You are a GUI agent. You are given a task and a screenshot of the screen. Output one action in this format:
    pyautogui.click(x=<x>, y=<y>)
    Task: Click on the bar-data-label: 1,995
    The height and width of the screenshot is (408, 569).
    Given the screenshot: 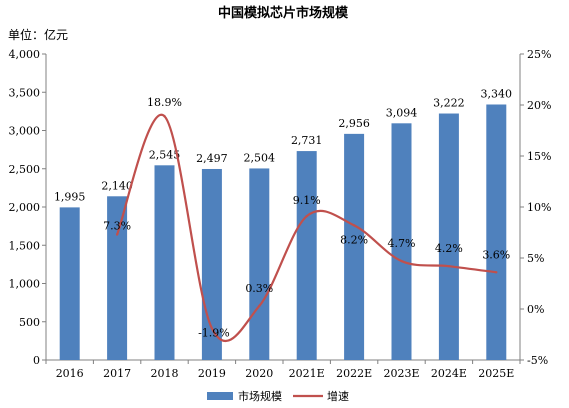 What is the action you would take?
    pyautogui.click(x=70, y=196)
    